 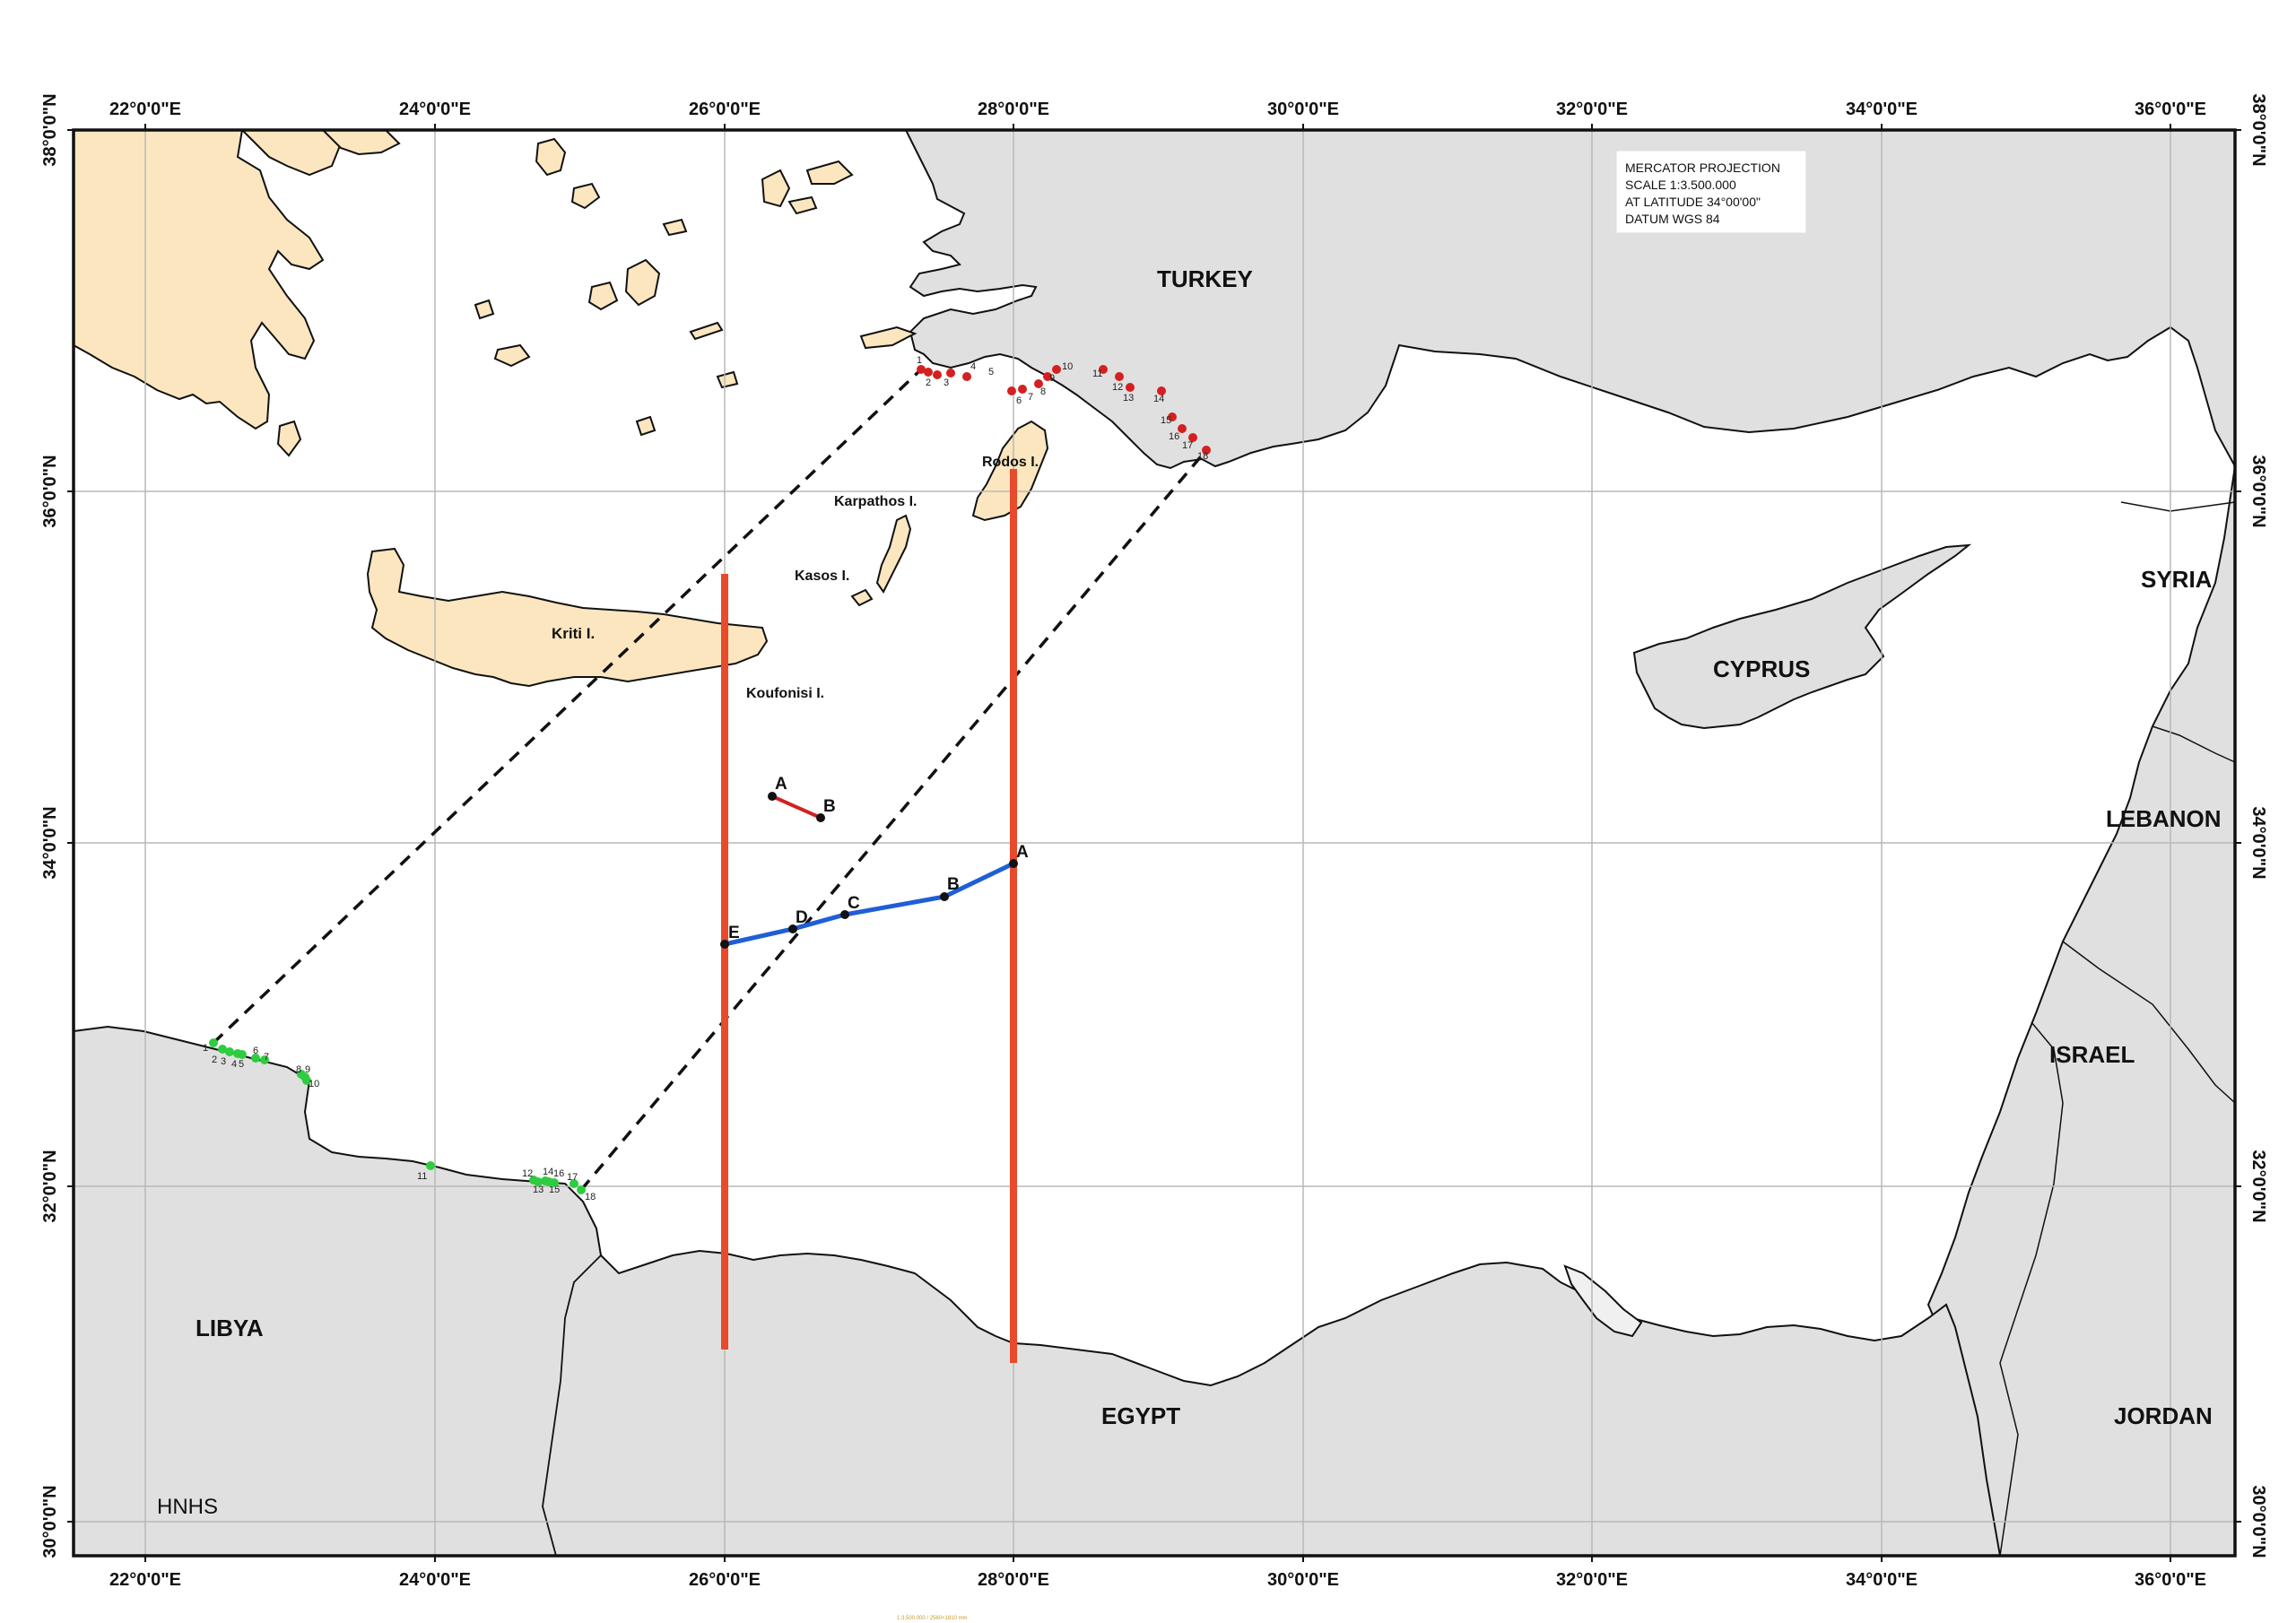 What do you see at coordinates (1166, 420) in the screenshot?
I see `turkey-point-label-15: 15` at bounding box center [1166, 420].